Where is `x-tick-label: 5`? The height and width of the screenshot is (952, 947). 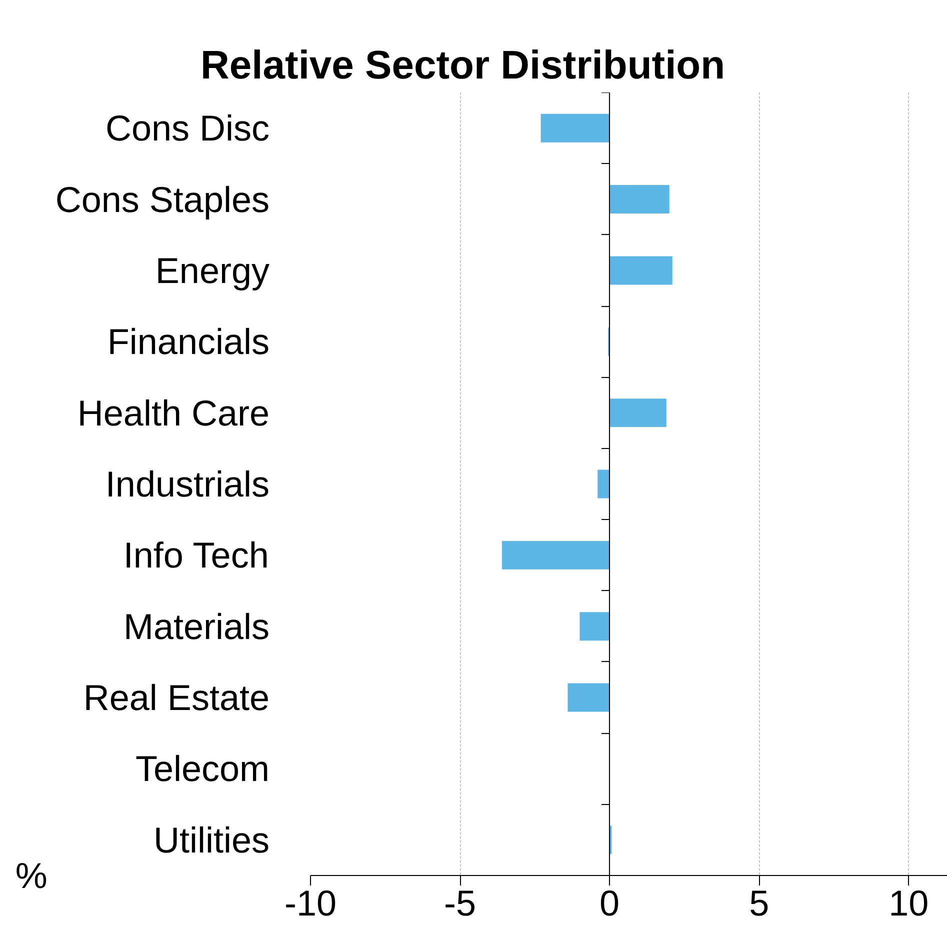 x-tick-label: 5 is located at coordinates (759, 903).